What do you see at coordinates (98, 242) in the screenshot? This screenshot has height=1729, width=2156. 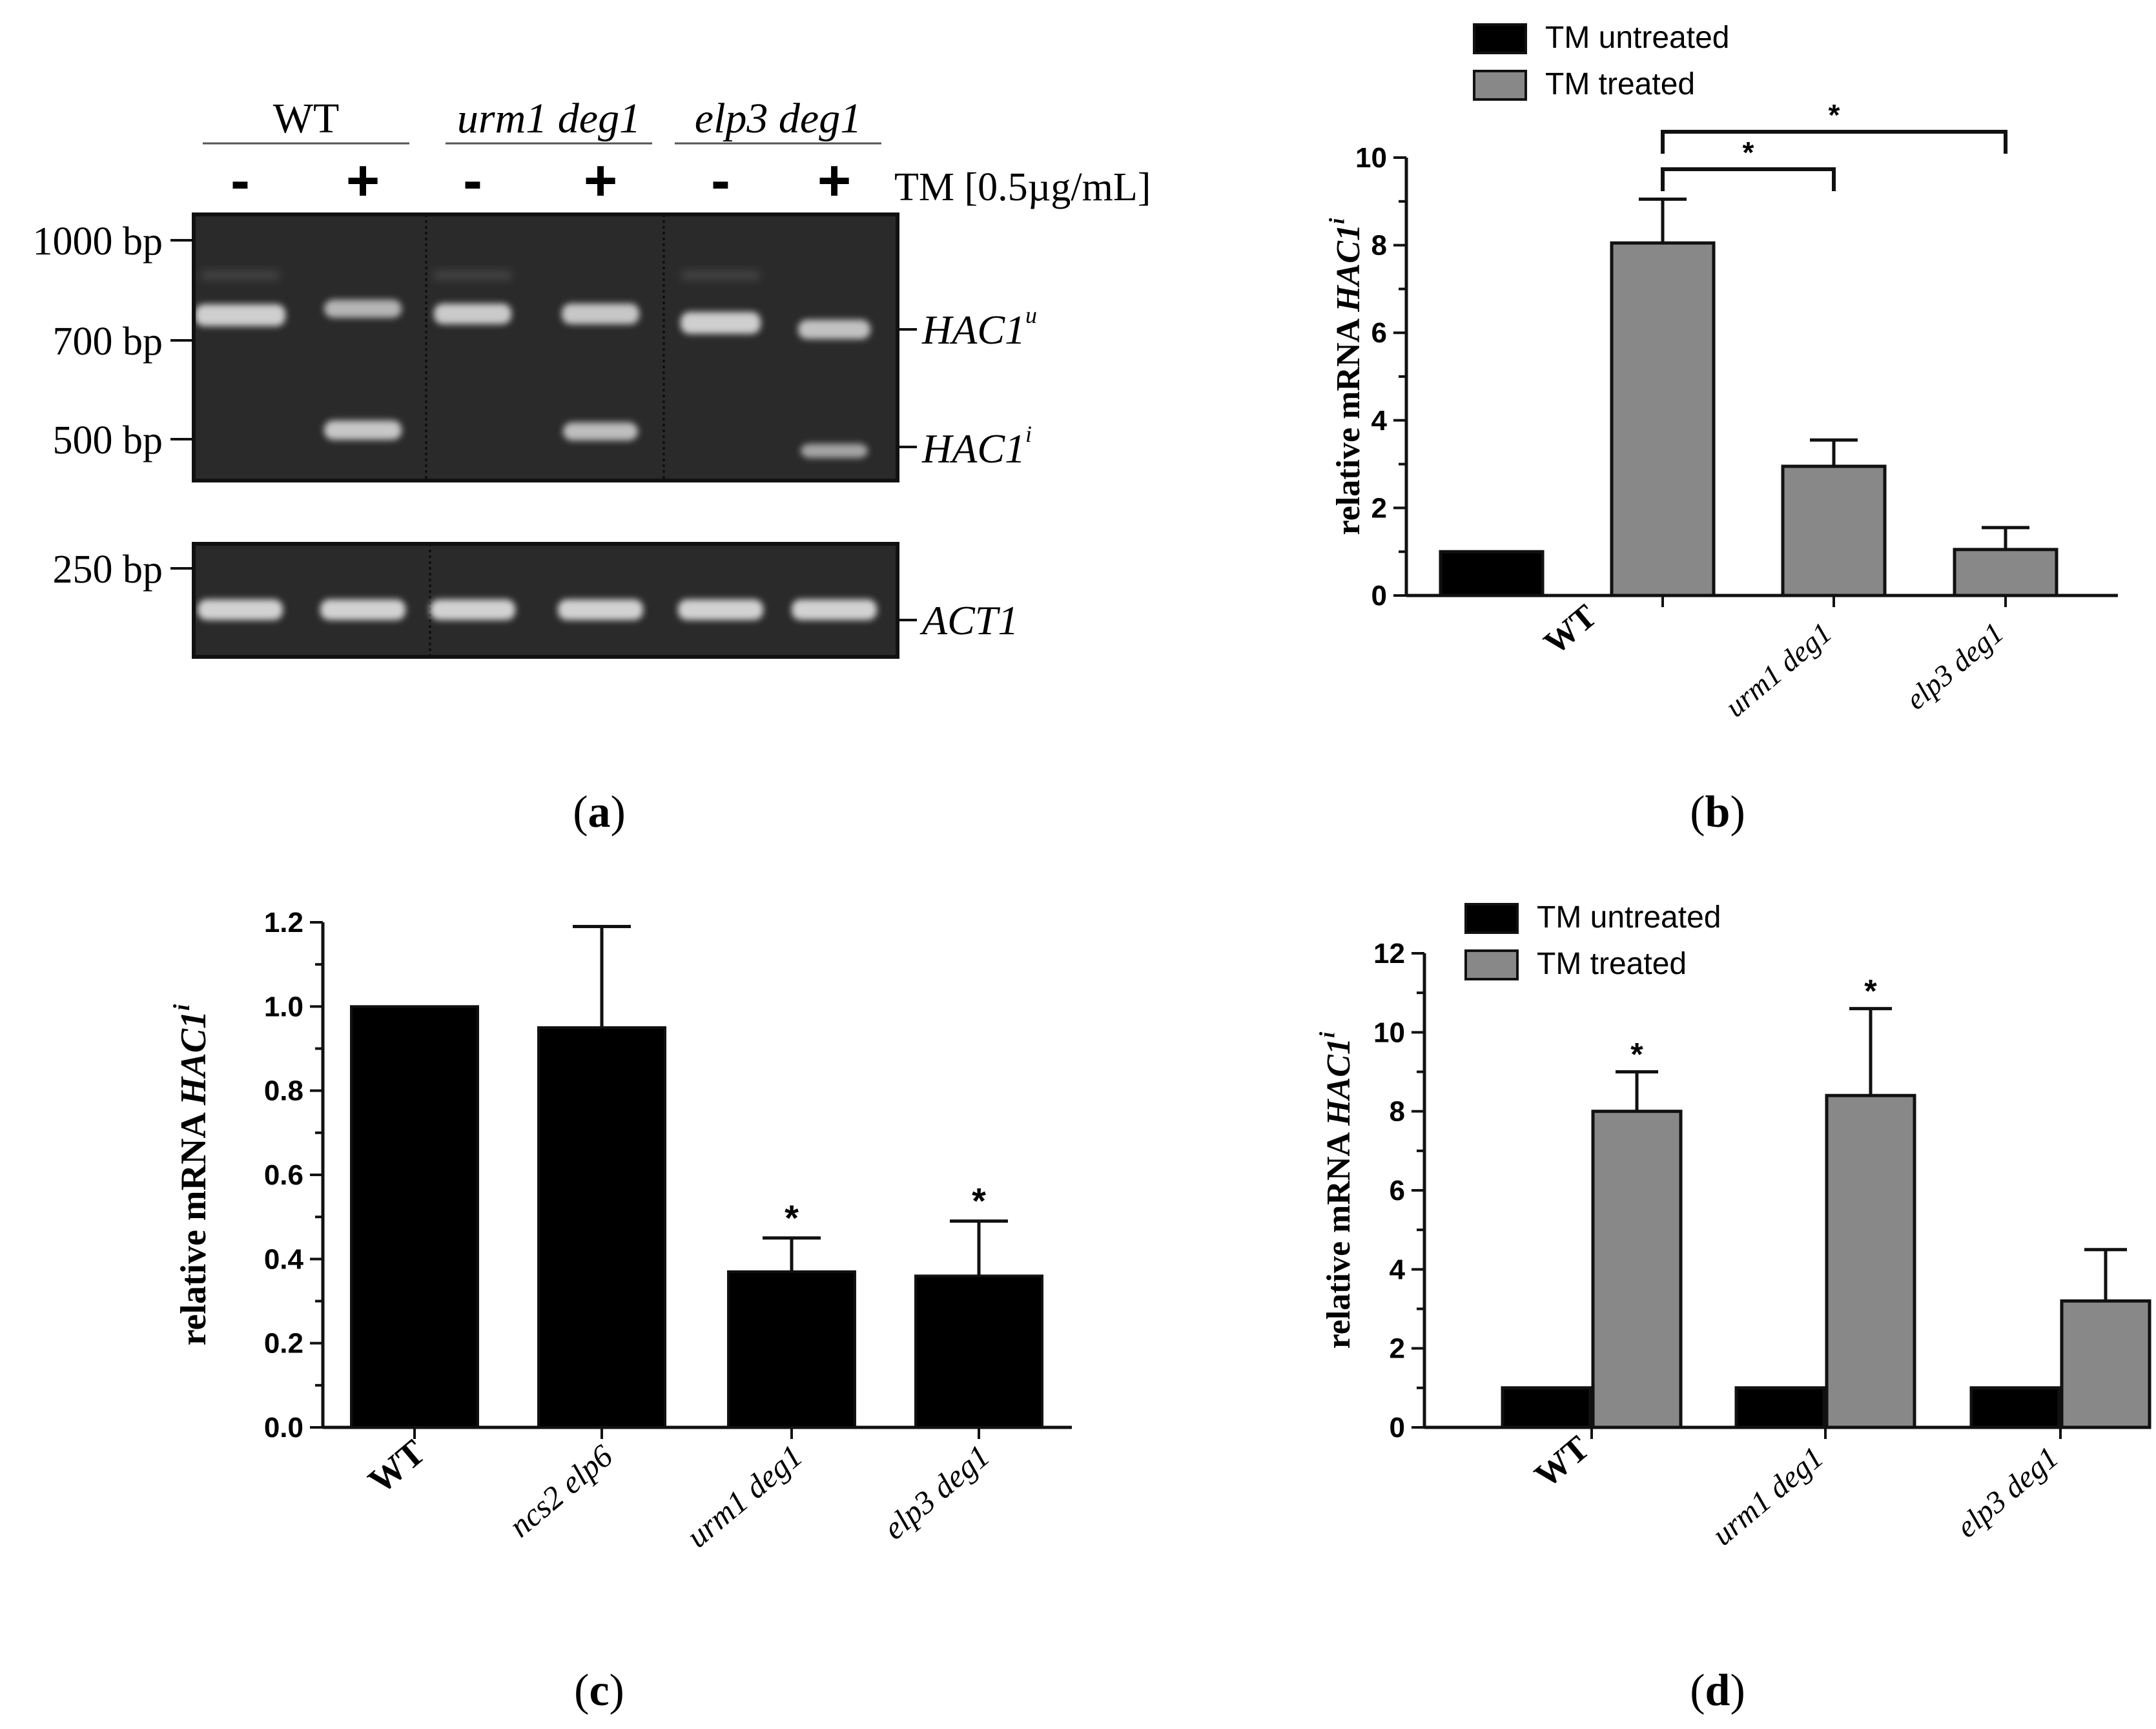 I see `marker-label-0: 1000 bp` at bounding box center [98, 242].